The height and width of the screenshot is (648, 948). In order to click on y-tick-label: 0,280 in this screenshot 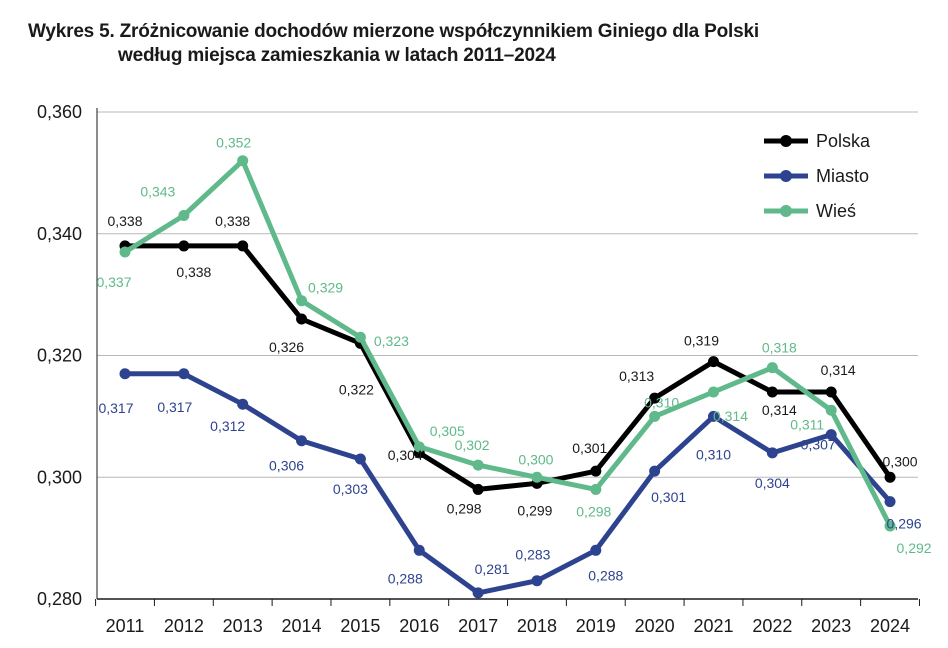, I will do `click(59, 599)`.